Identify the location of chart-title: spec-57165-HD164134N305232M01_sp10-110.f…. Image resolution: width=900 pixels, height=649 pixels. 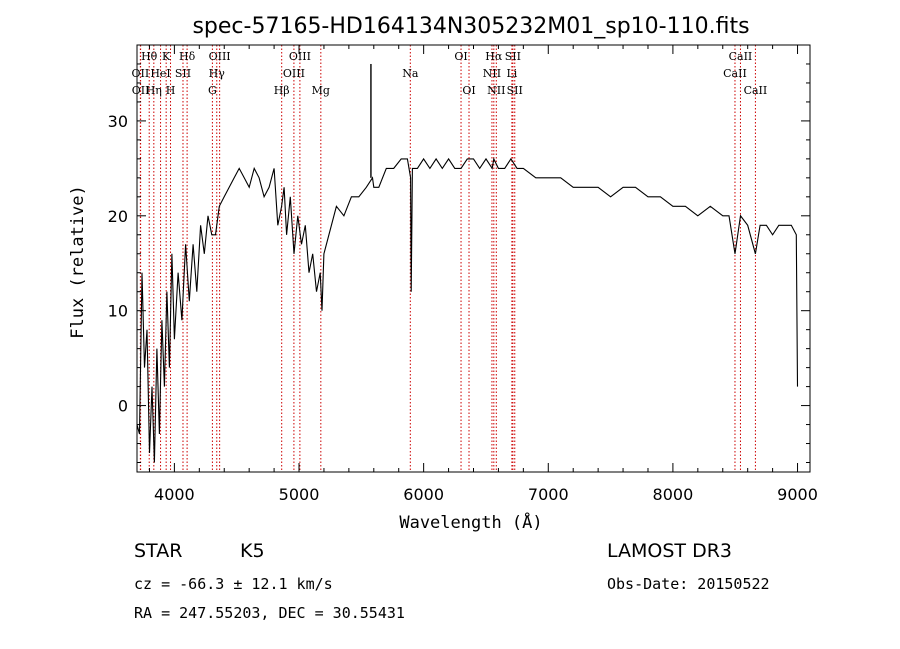
(470, 26).